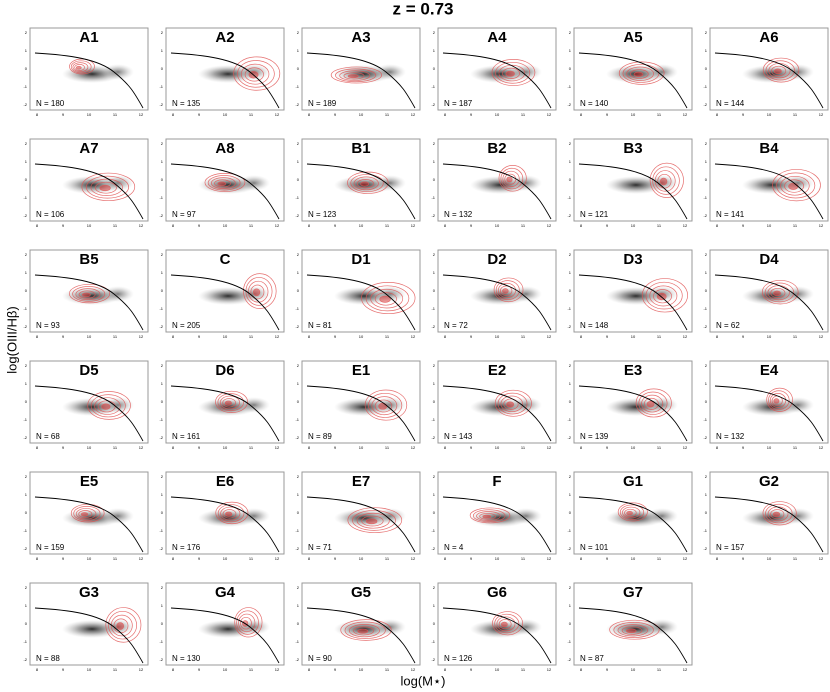 The image size is (830, 692). I want to click on panel-label: G2, so click(769, 481).